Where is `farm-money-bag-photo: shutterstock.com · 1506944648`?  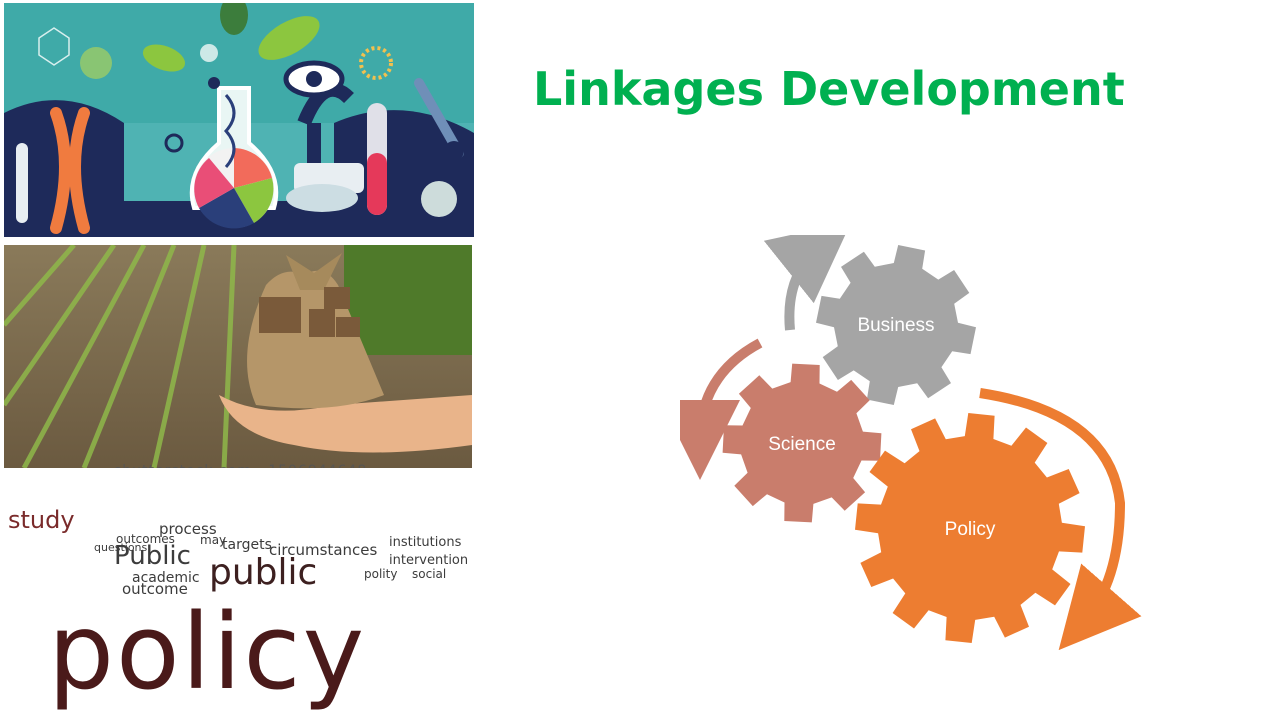
farm-money-bag-photo: shutterstock.com · 1506944648 is located at coordinates (238, 356).